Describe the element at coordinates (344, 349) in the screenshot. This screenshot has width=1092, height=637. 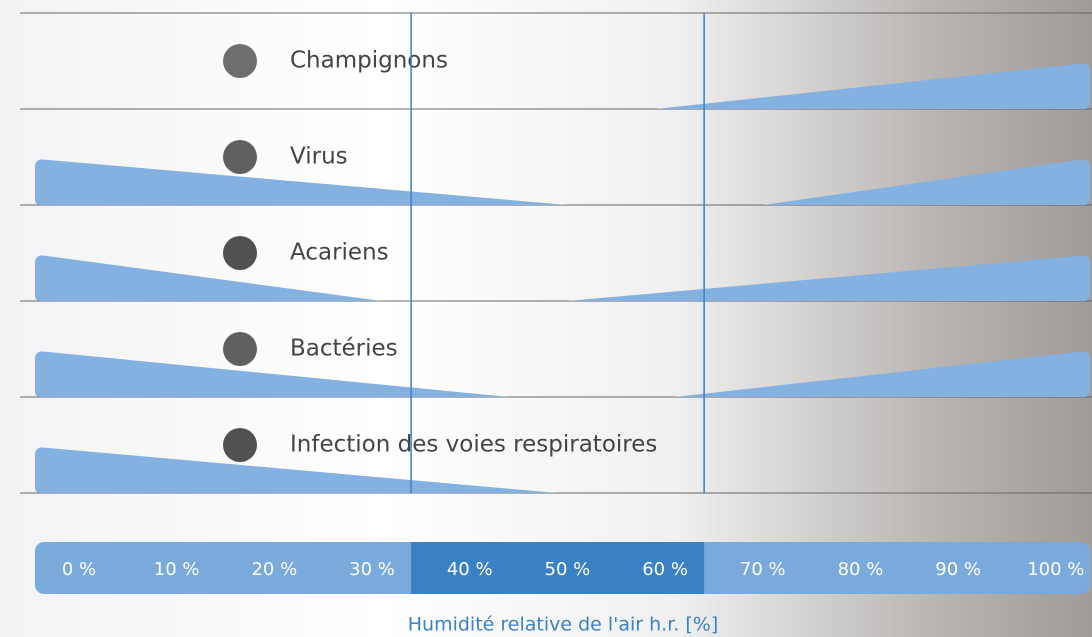
I see `row-label: Bactéries` at that location.